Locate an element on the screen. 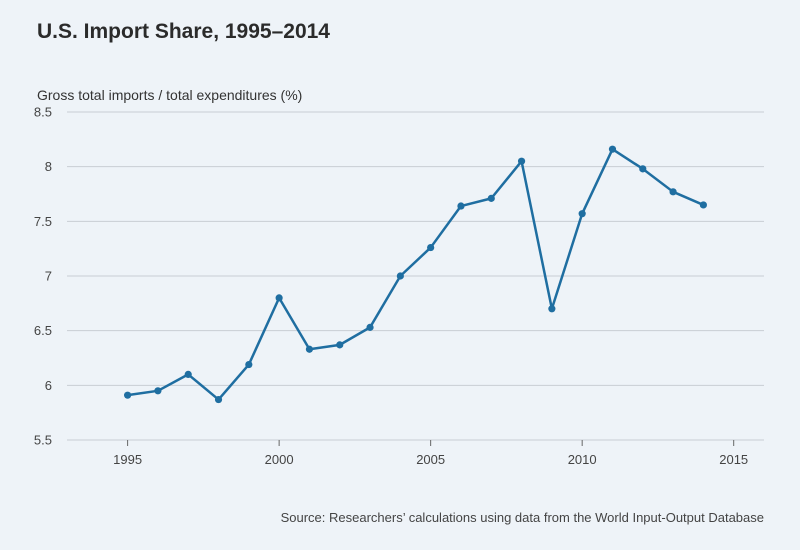 This screenshot has height=550, width=800. x-tick-label: 2000 is located at coordinates (279, 459).